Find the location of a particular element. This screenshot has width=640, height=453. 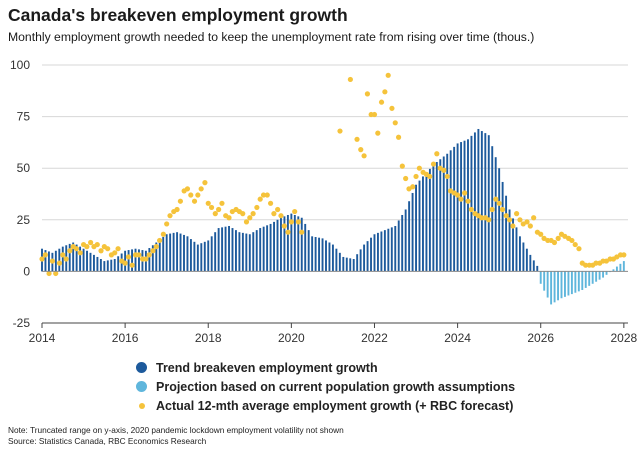

legend-label-trend: Trend breakeven employment growth is located at coordinates (267, 367).